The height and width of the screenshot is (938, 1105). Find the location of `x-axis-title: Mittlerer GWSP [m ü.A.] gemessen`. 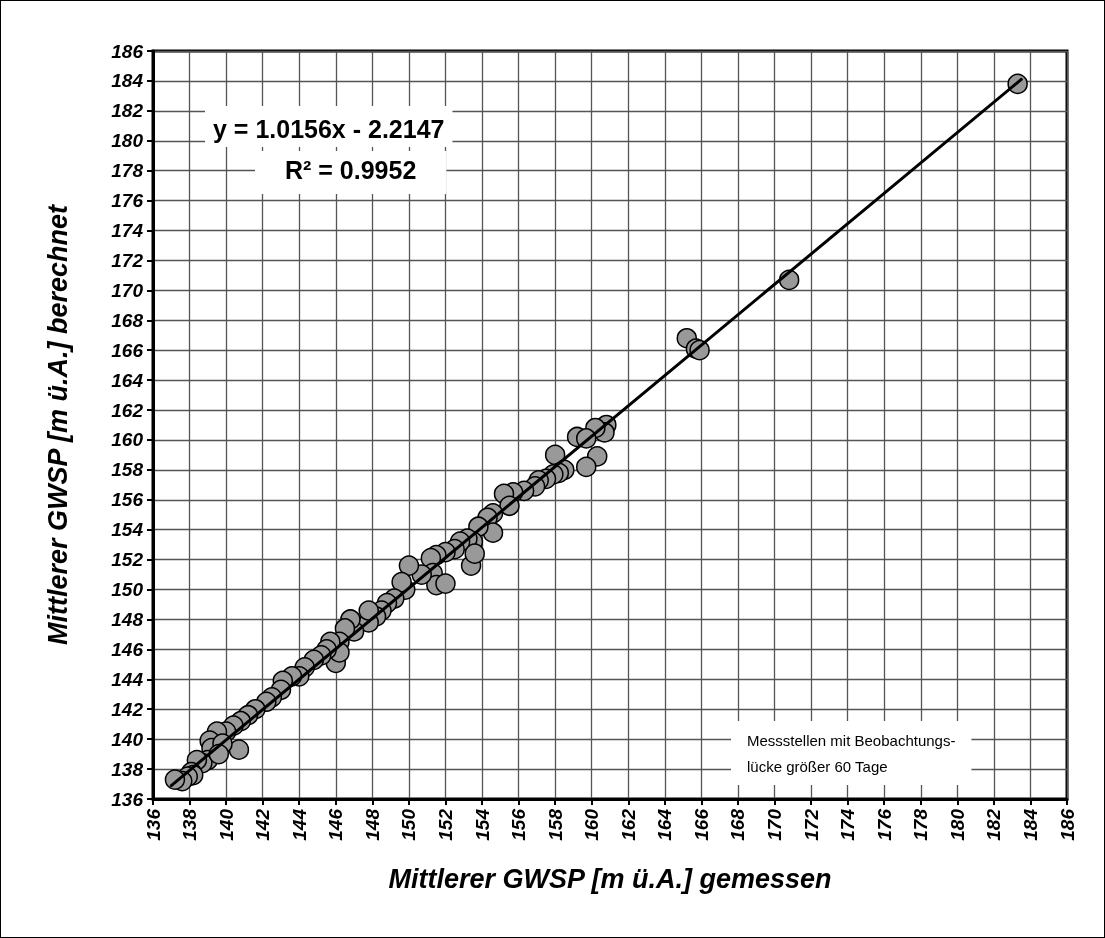

x-axis-title: Mittlerer GWSP [m ü.A.] gemessen is located at coordinates (610, 878).